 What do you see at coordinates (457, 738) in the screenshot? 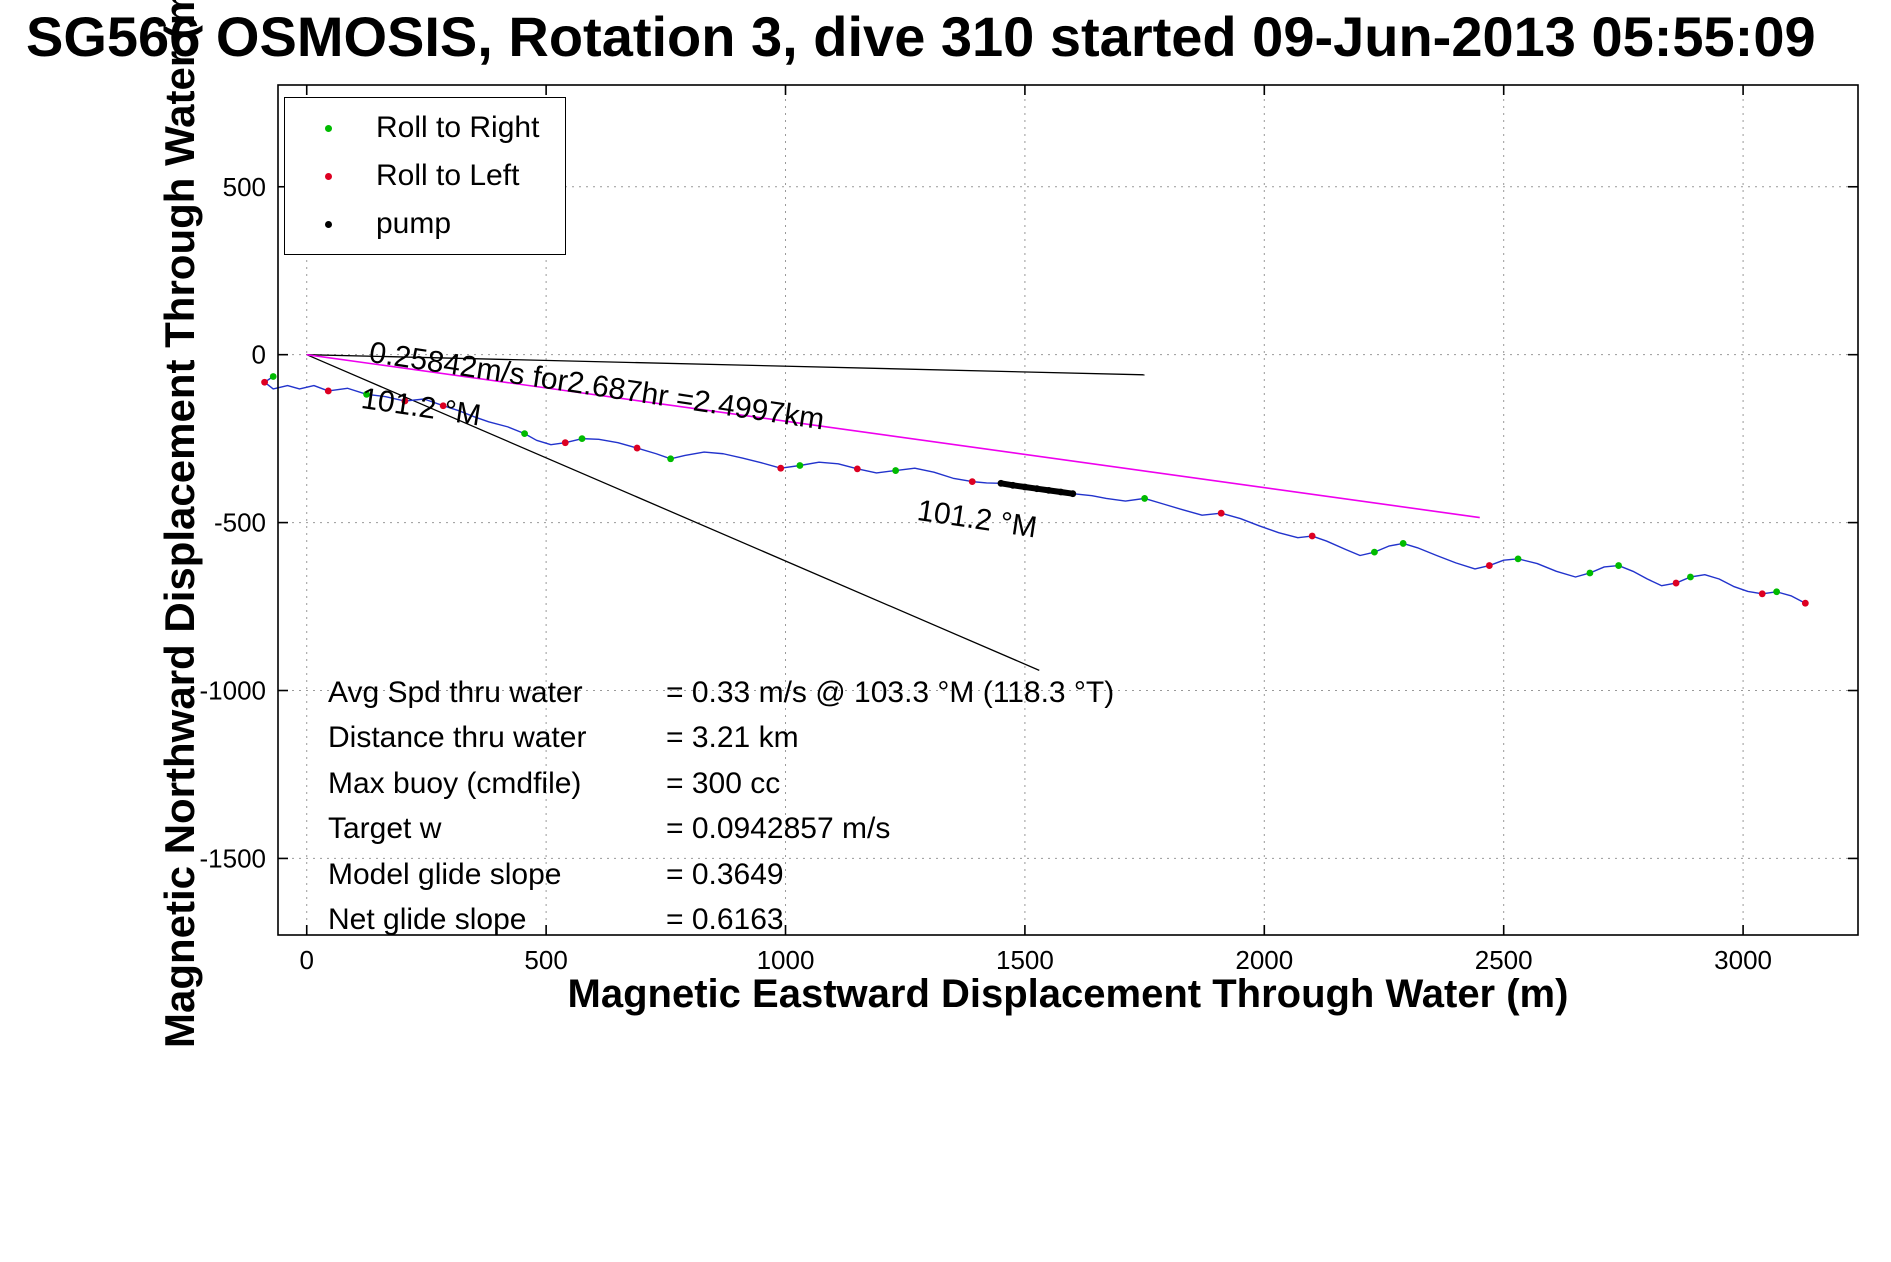
I see `stat-label: Distance thru water` at bounding box center [457, 738].